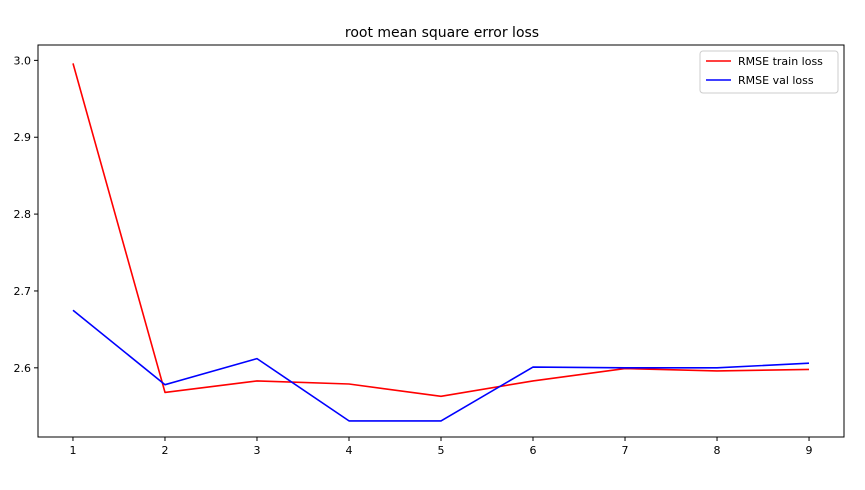 Image resolution: width=865 pixels, height=490 pixels. What do you see at coordinates (776, 80) in the screenshot?
I see `legend-label-val: RMSE val loss` at bounding box center [776, 80].